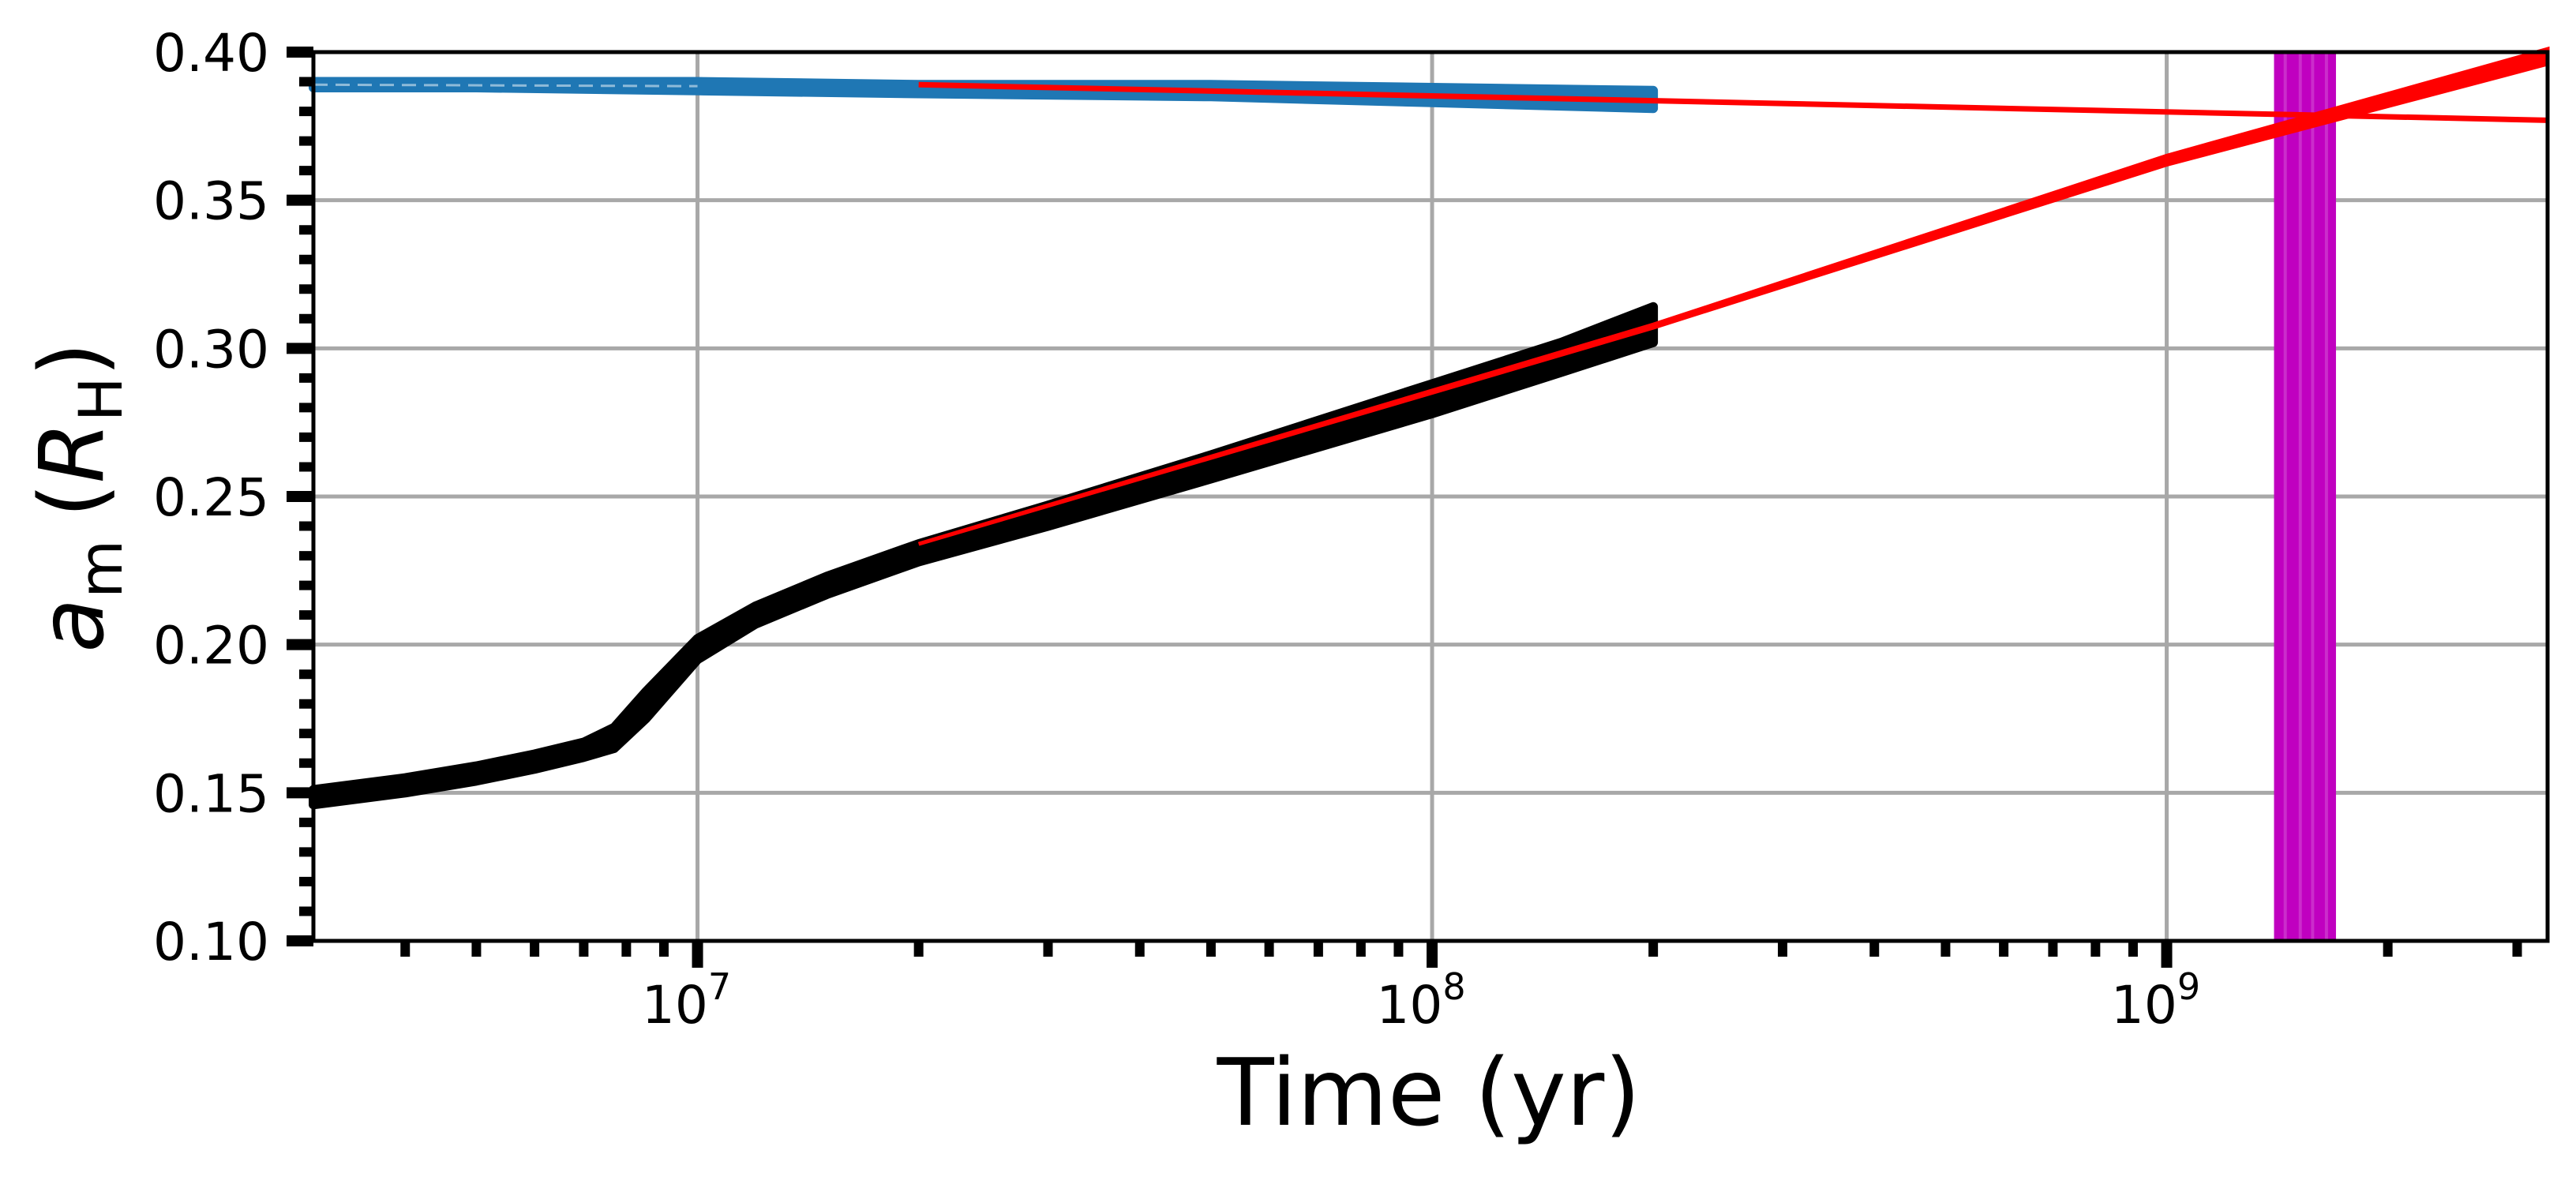  I want to click on x-tick-label-exponent: 9, so click(2188, 986).